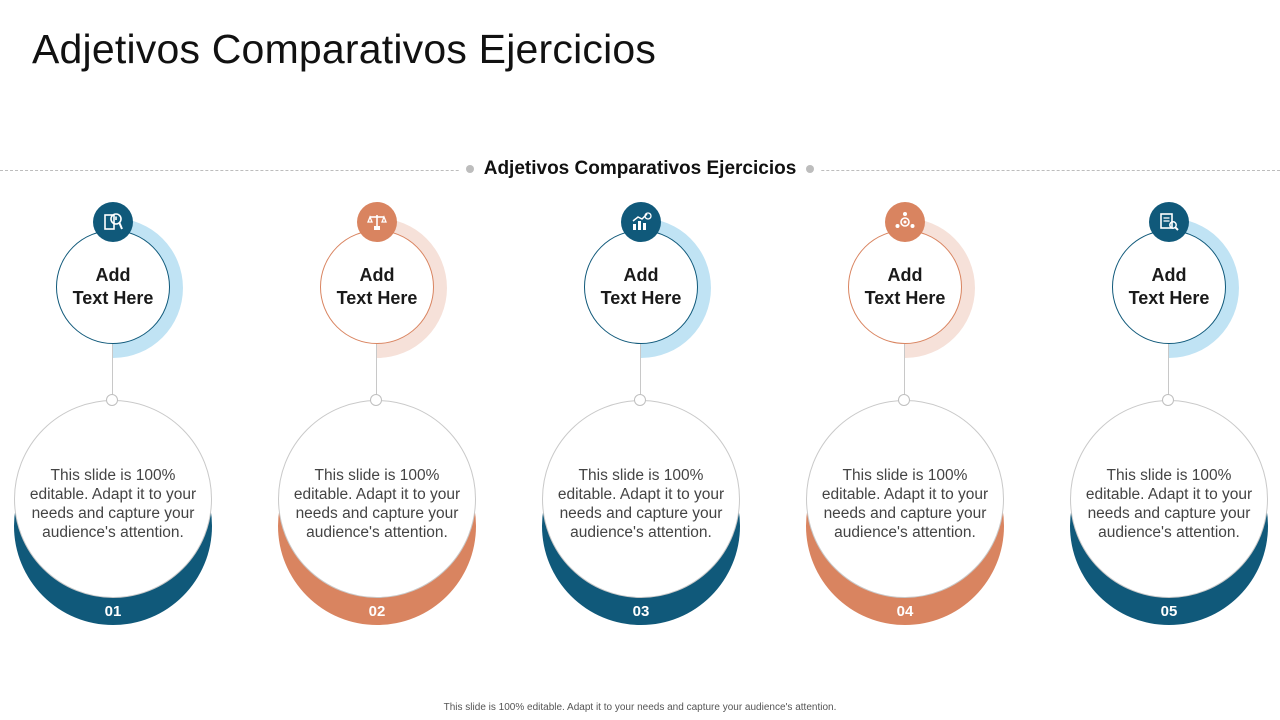 The width and height of the screenshot is (1280, 720). Describe the element at coordinates (377, 222) in the screenshot. I see `balance-scale-icon` at that location.